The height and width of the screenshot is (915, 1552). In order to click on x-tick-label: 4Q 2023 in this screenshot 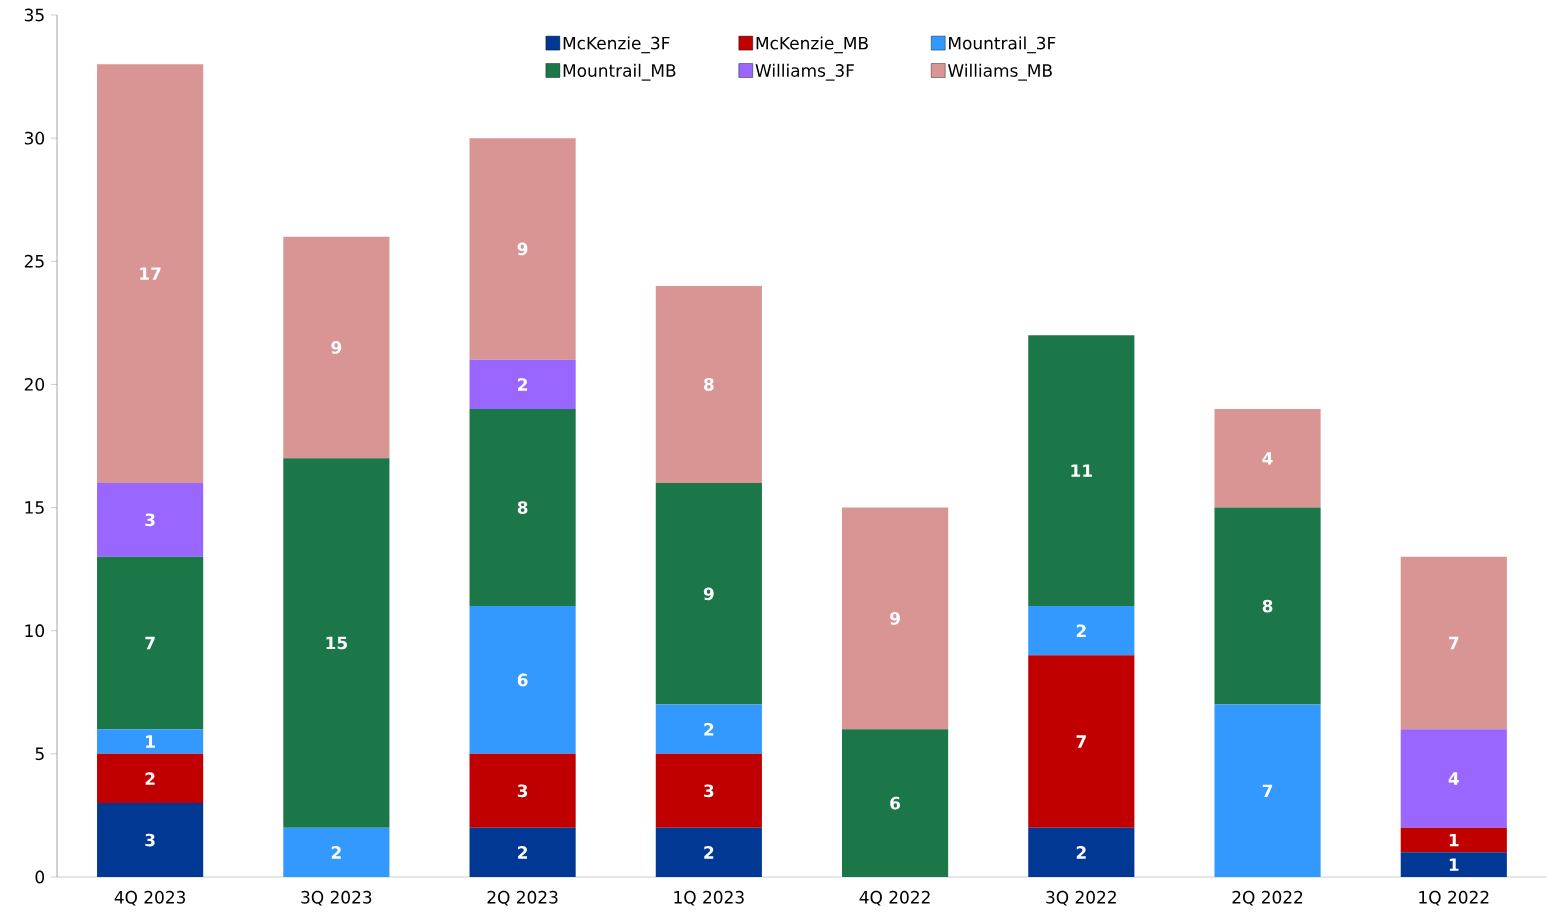, I will do `click(150, 898)`.